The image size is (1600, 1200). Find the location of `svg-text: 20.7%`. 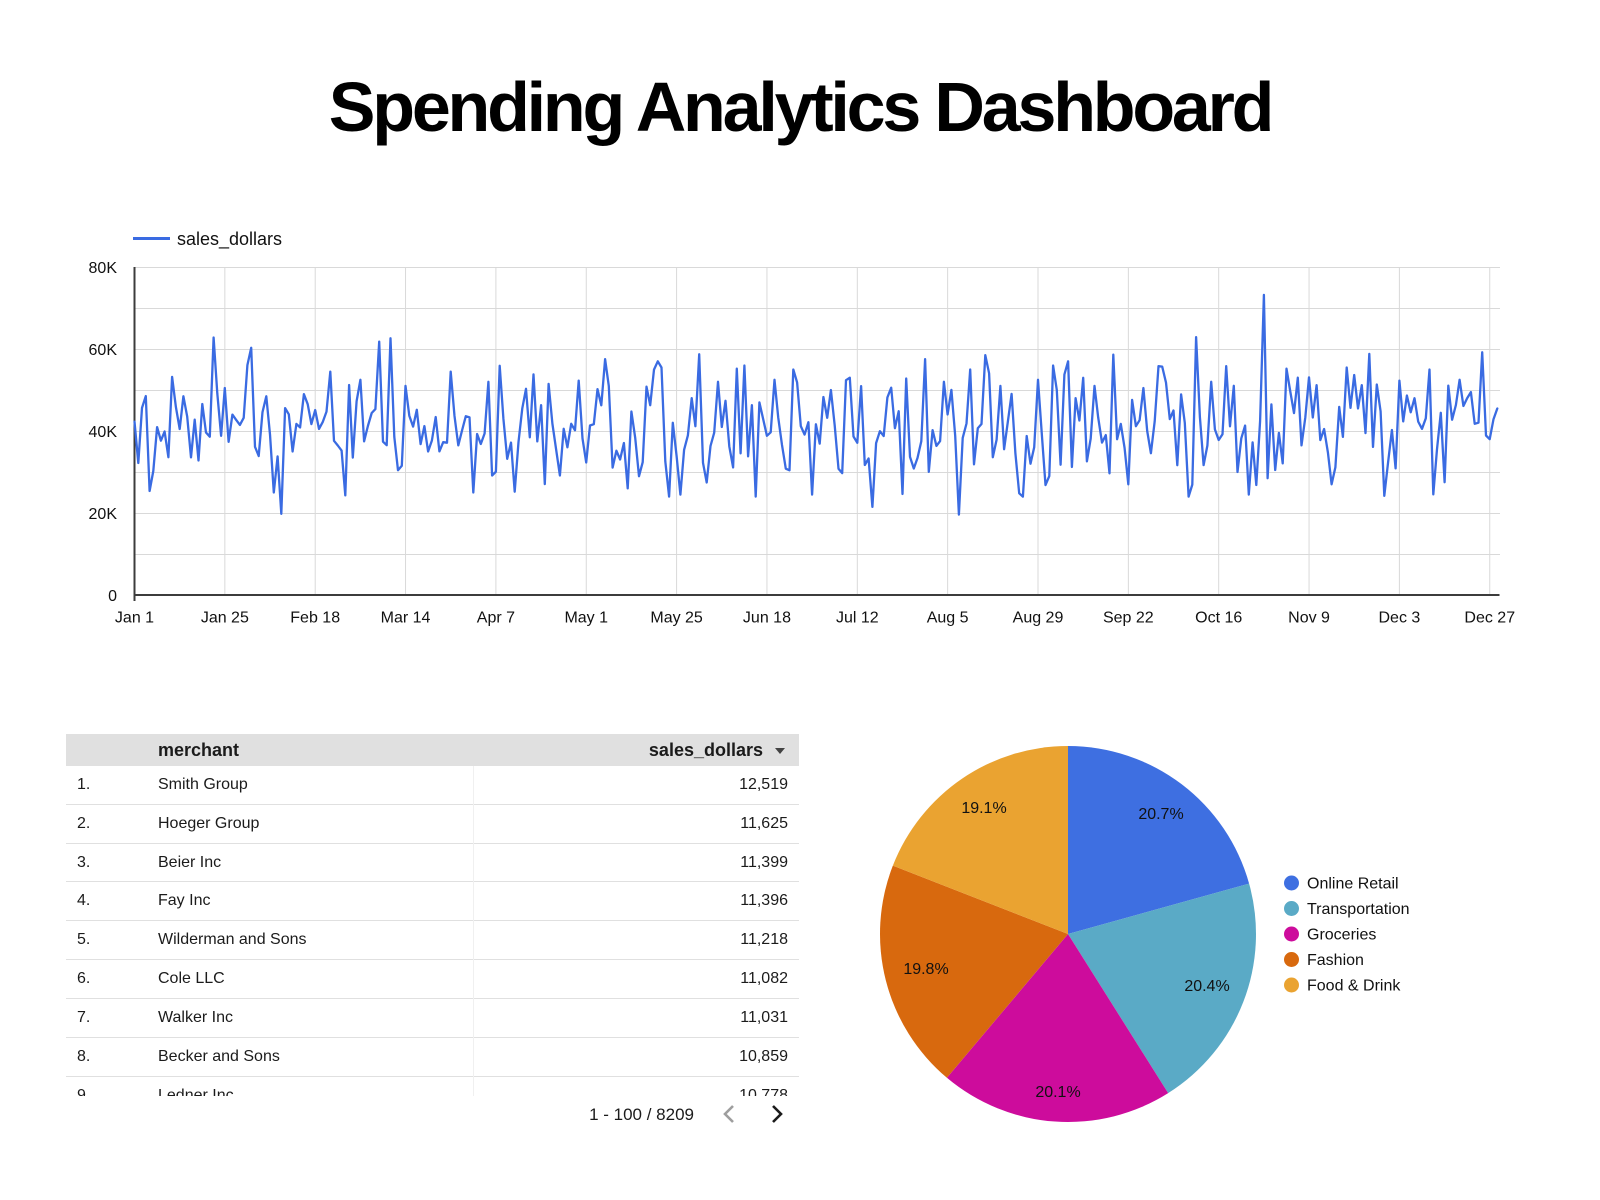

svg-text: 20.7% is located at coordinates (1160, 814).